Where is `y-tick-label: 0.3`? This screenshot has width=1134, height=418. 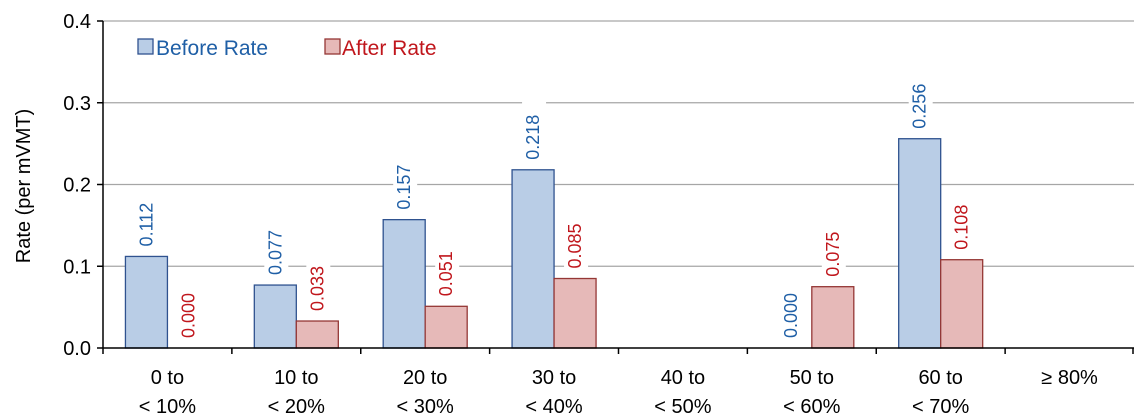 y-tick-label: 0.3 is located at coordinates (77, 104).